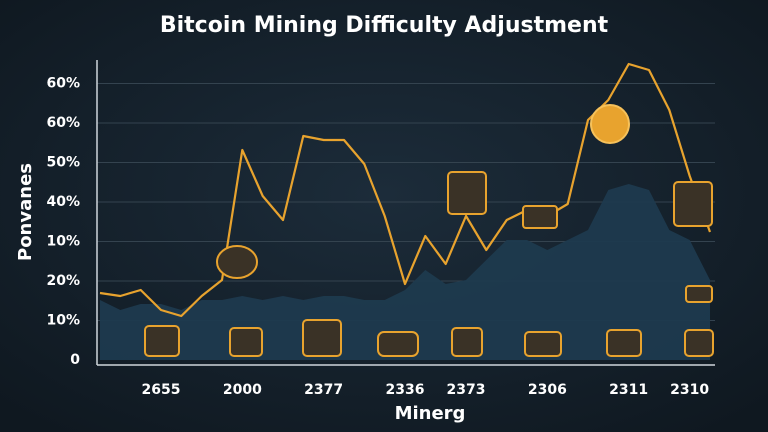  Describe the element at coordinates (242, 390) in the screenshot. I see `x-tick-label: 2000` at that location.